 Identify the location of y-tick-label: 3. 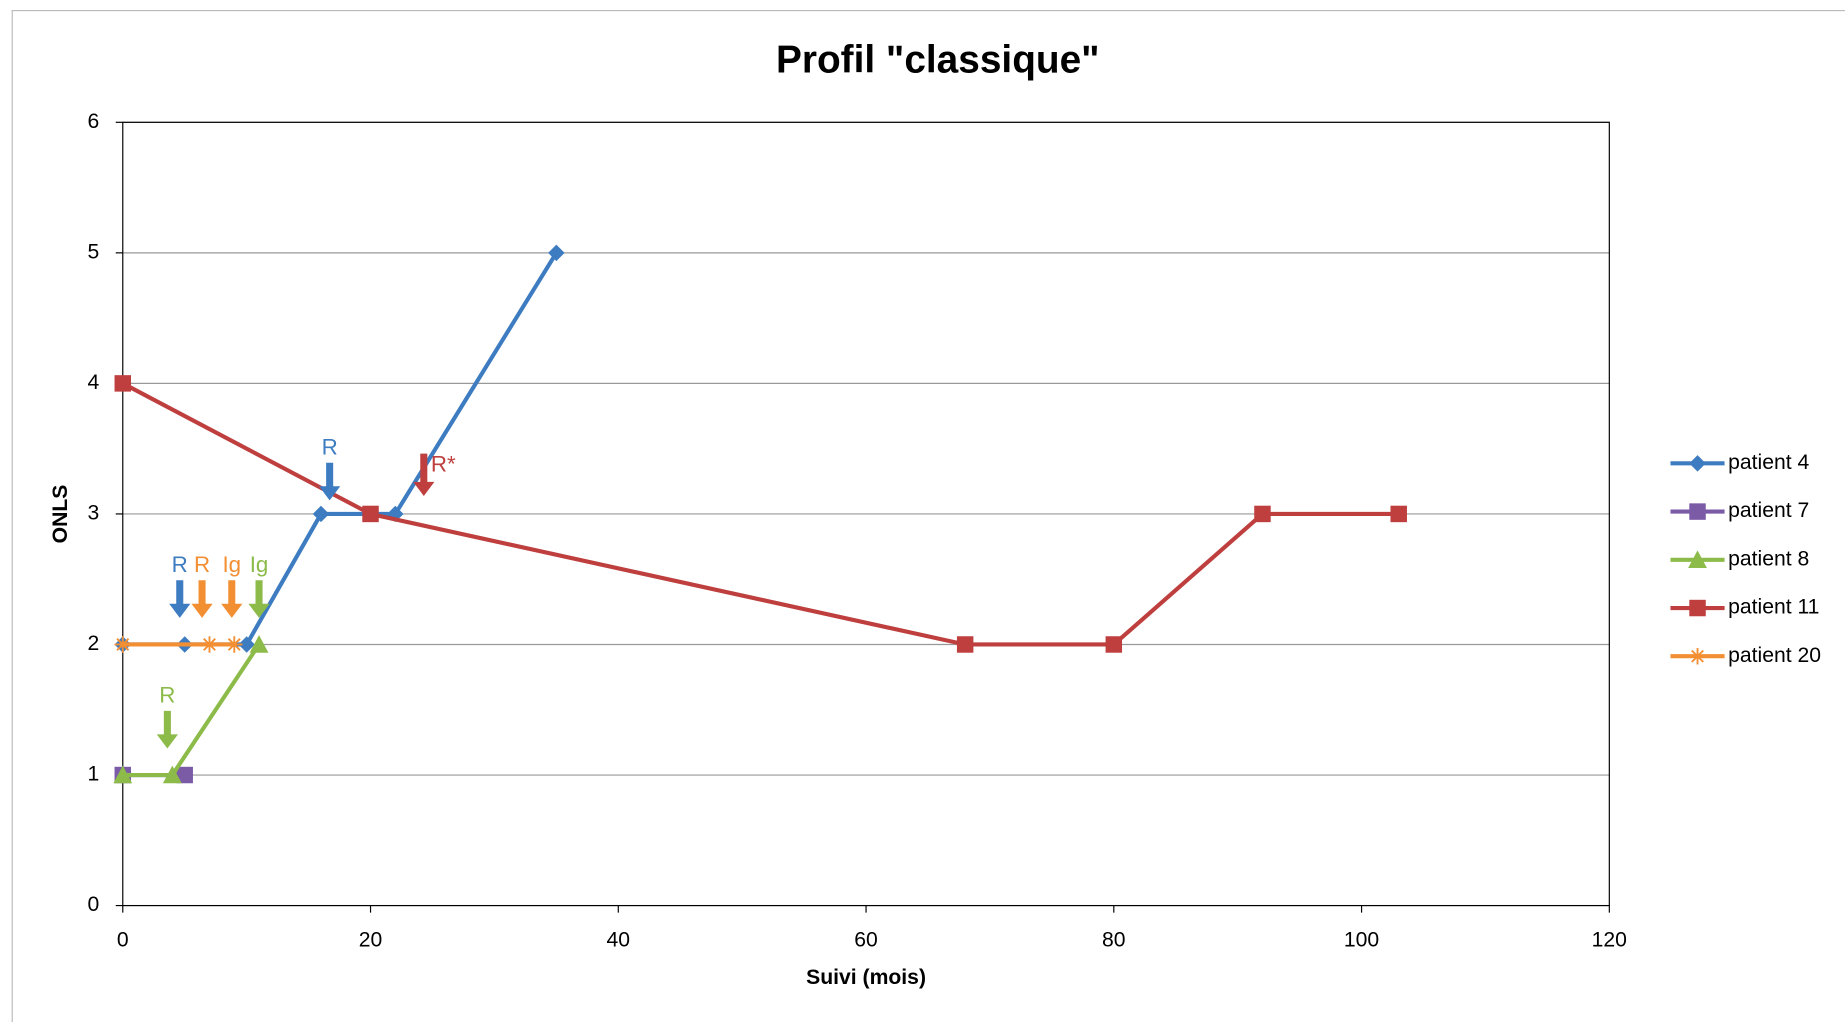
(93, 513).